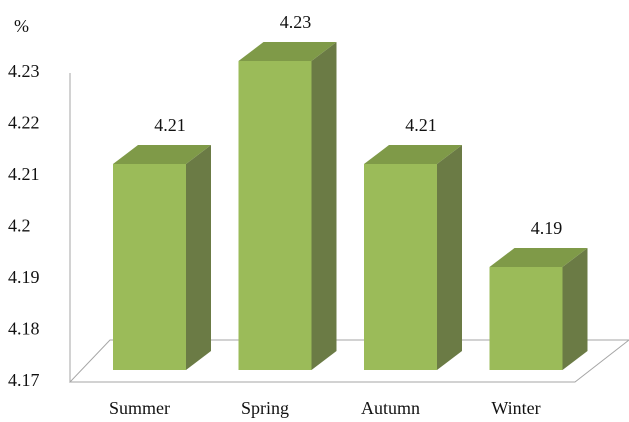  I want to click on y-tick-label: 4.18, so click(24, 329).